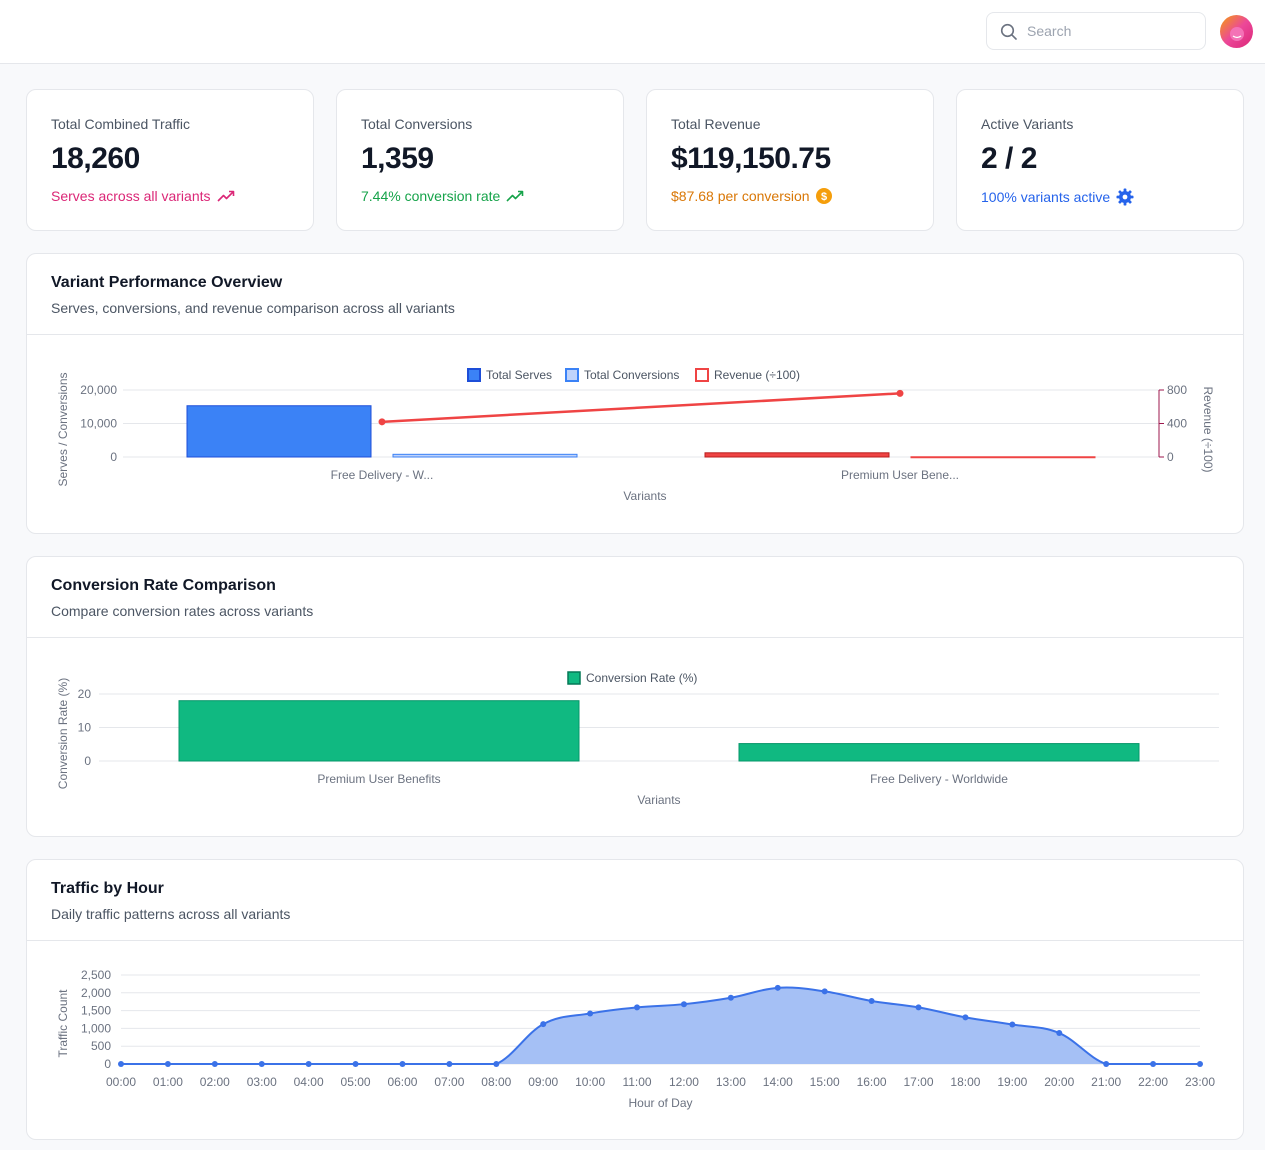  What do you see at coordinates (449, 1082) in the screenshot?
I see `x-tick-label: 07:00` at bounding box center [449, 1082].